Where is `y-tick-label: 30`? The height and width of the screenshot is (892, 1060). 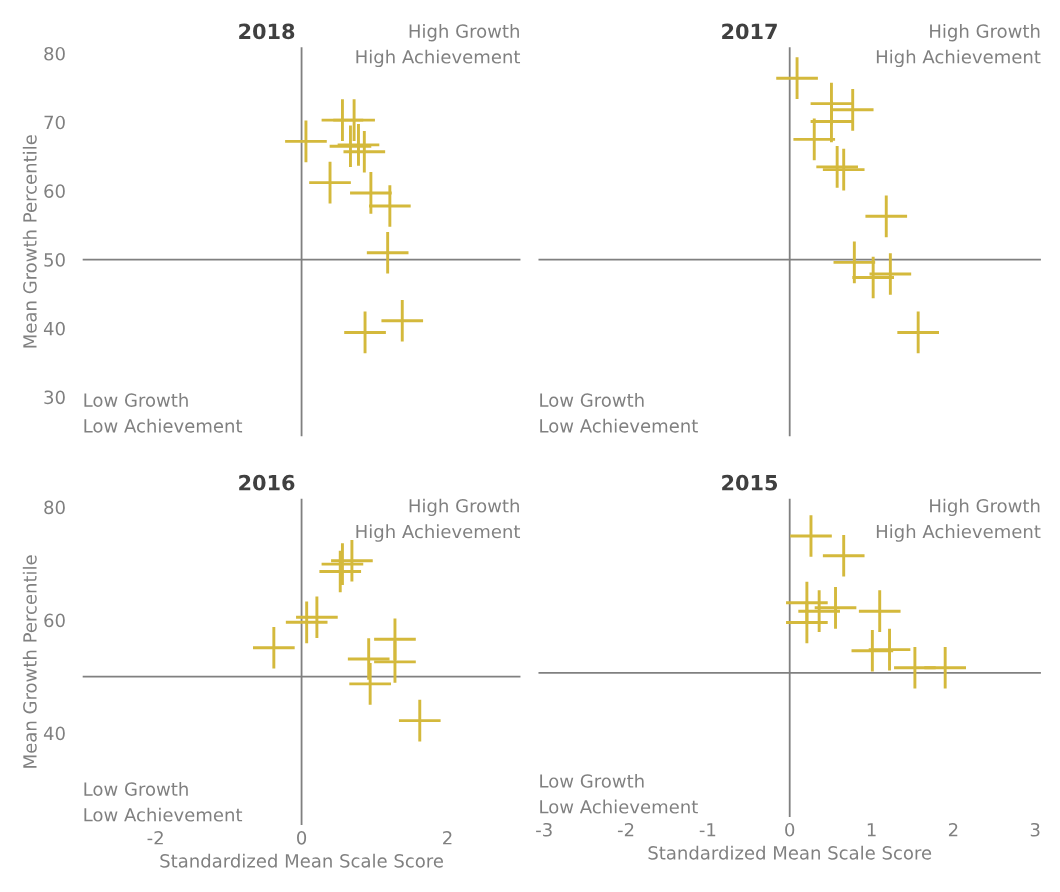 y-tick-label: 30 is located at coordinates (54, 397).